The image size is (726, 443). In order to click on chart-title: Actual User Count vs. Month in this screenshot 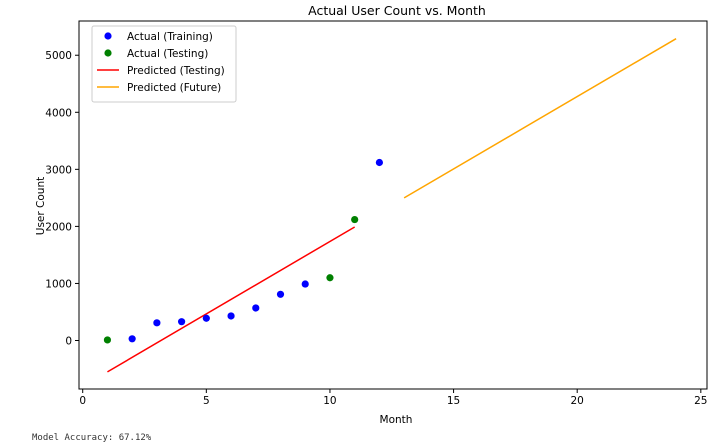, I will do `click(397, 10)`.